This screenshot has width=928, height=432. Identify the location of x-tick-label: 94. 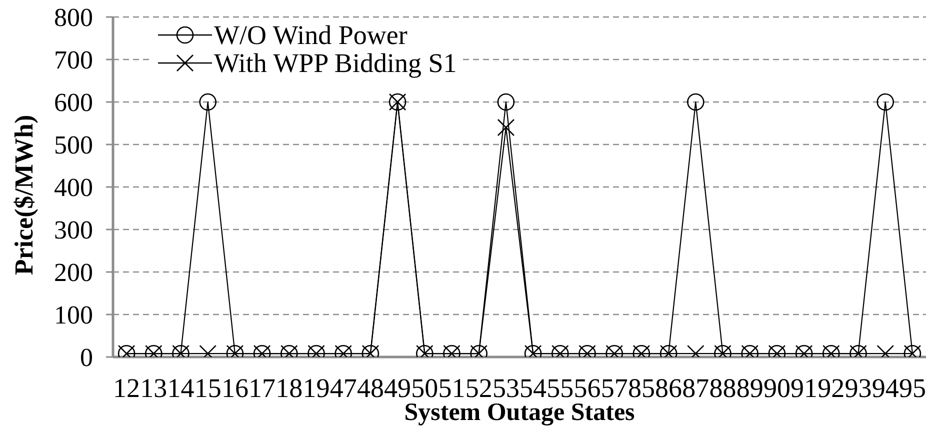
(886, 388).